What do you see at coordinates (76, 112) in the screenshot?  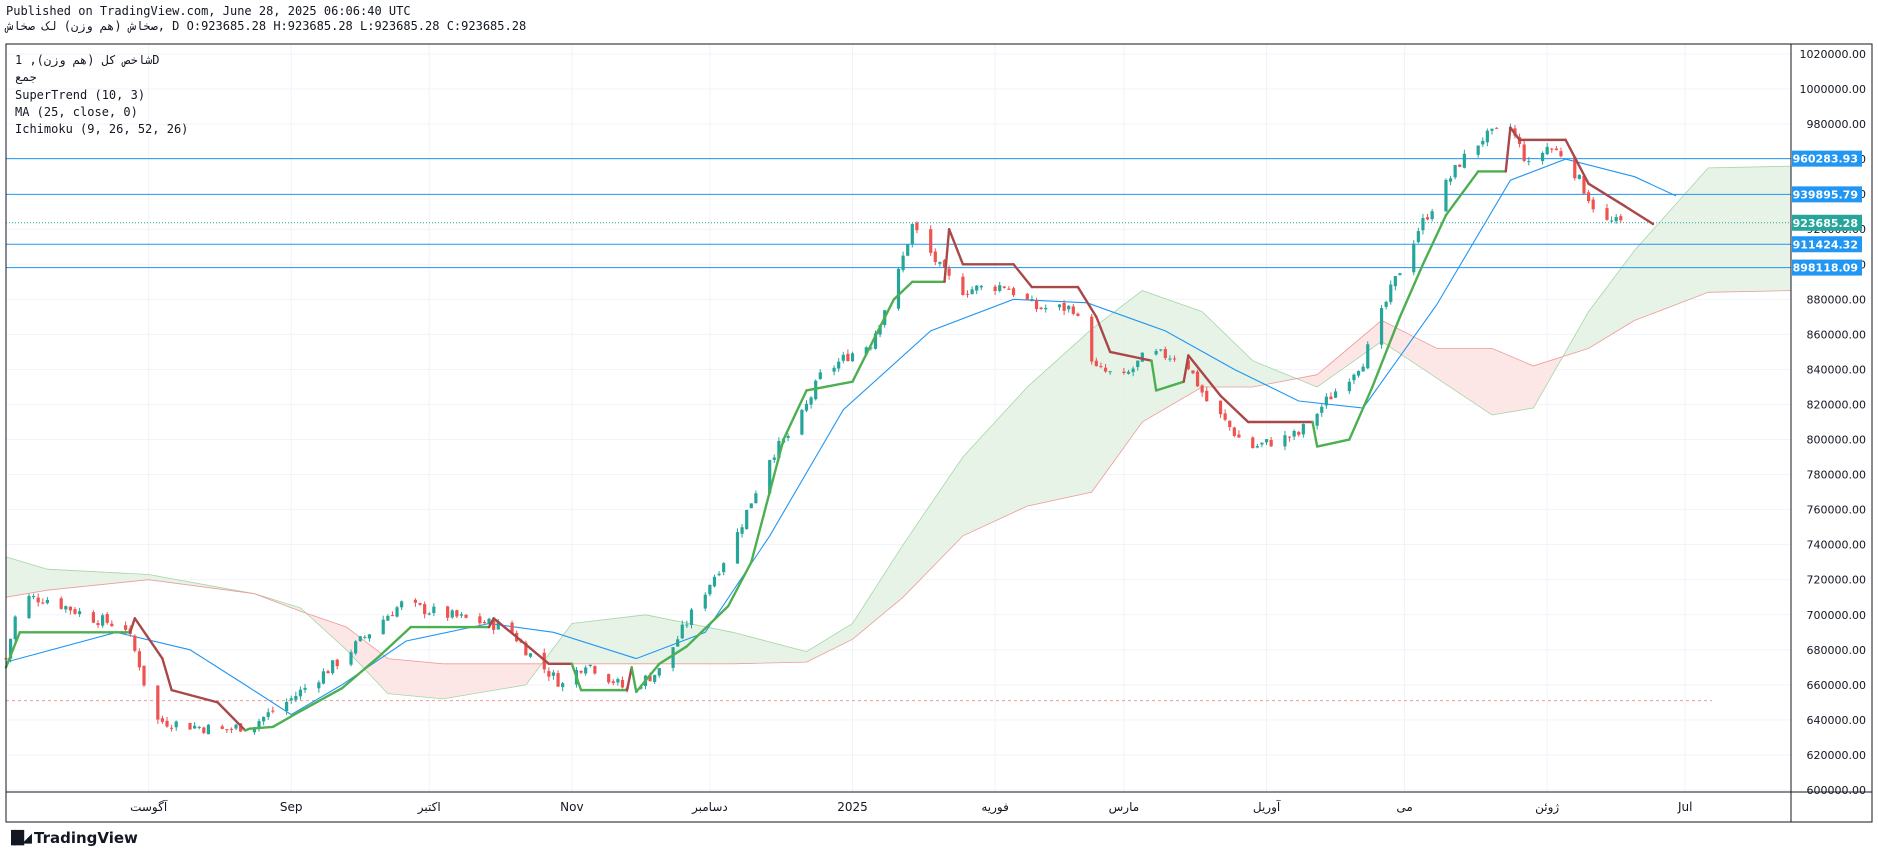 I see `legend-ma: MA (25, close, 0)` at bounding box center [76, 112].